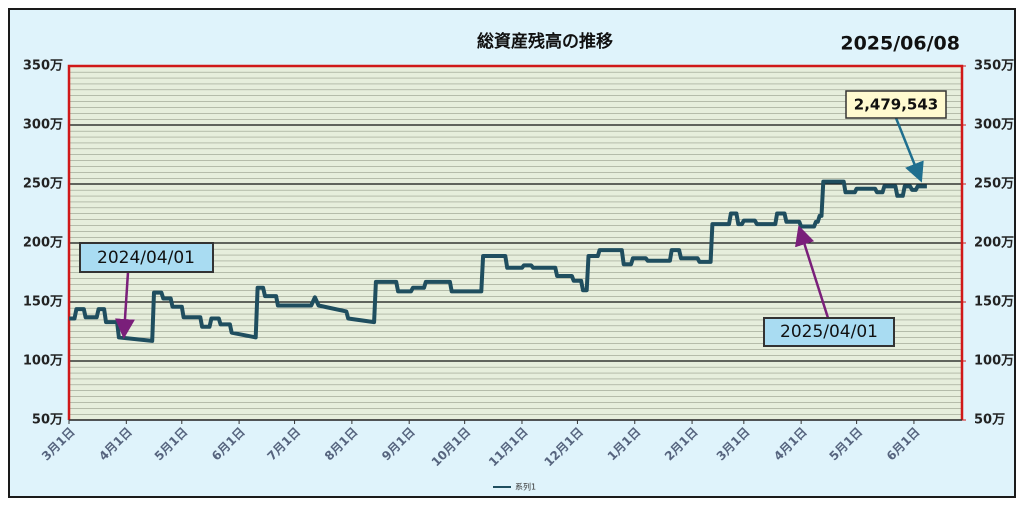  Describe the element at coordinates (994, 302) in the screenshot. I see `y2-tick-label: 150万` at that location.